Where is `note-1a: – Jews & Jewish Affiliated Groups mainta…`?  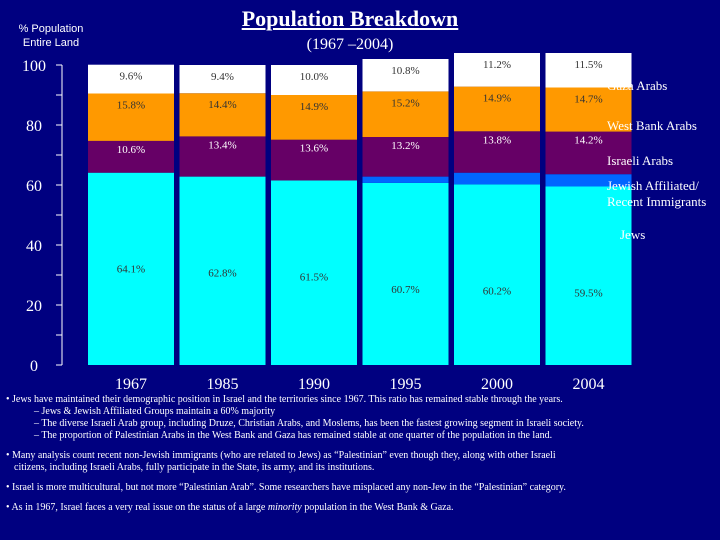 note-1a: – Jews & Jewish Affiliated Groups mainta… is located at coordinates (155, 411).